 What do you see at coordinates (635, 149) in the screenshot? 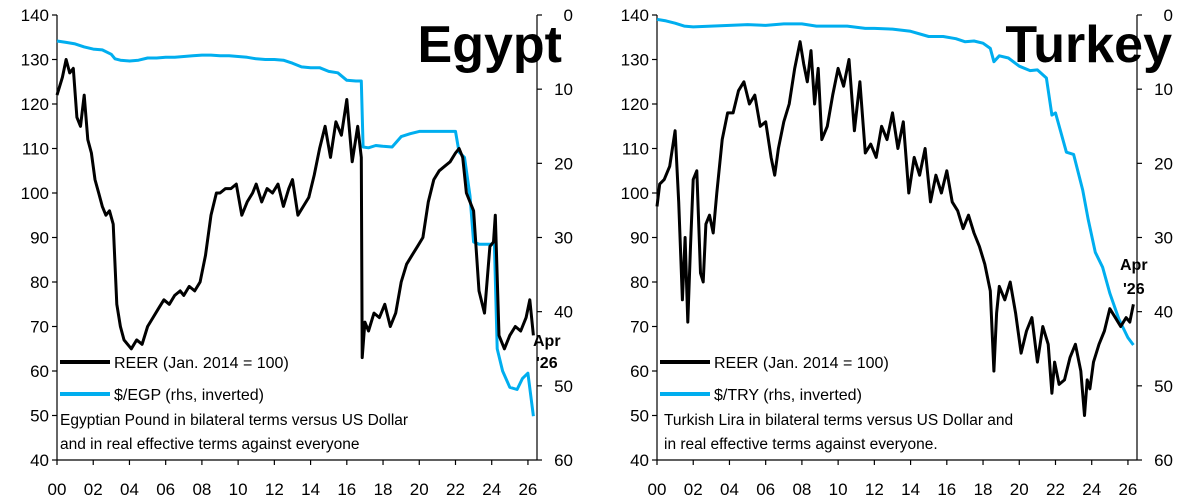
I see `turkey-left-tick-label: 110` at bounding box center [635, 149].